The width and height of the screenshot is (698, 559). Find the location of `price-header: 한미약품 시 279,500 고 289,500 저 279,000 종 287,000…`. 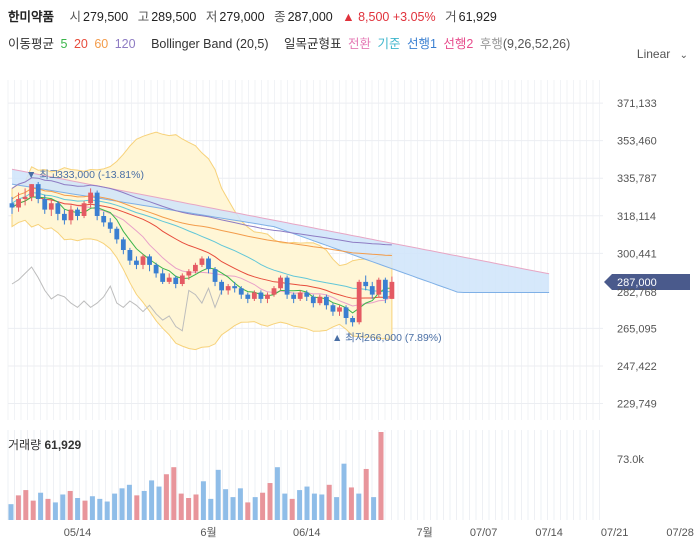

price-header: 한미약품 시 279,500 고 289,500 저 279,000 종 287,000… is located at coordinates (255, 15).